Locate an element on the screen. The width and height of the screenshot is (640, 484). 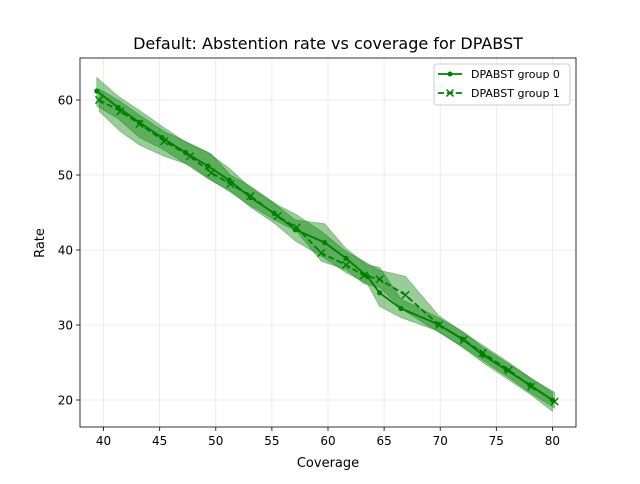
x-tick-label: 65 is located at coordinates (383, 441).